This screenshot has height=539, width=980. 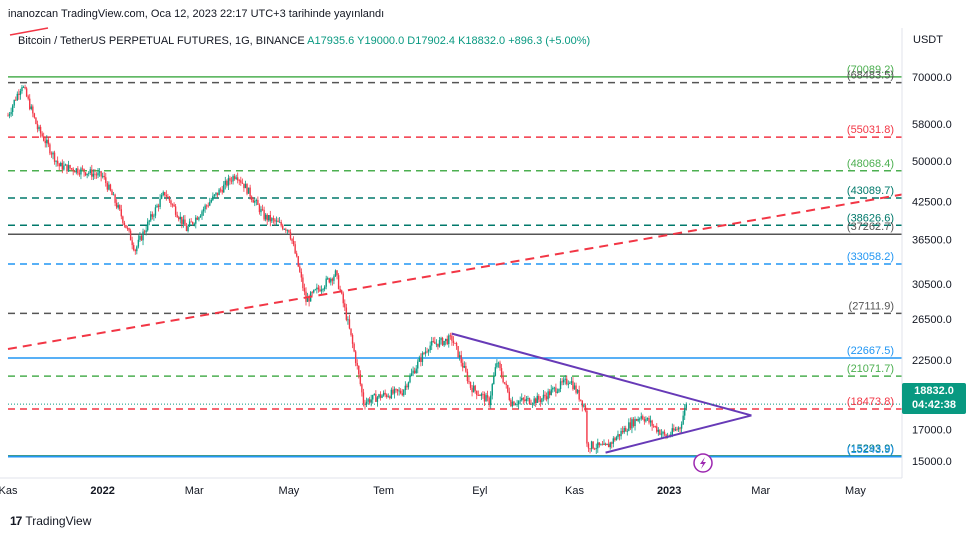 What do you see at coordinates (870, 351) in the screenshot?
I see `level-label: (22667.5)` at bounding box center [870, 351].